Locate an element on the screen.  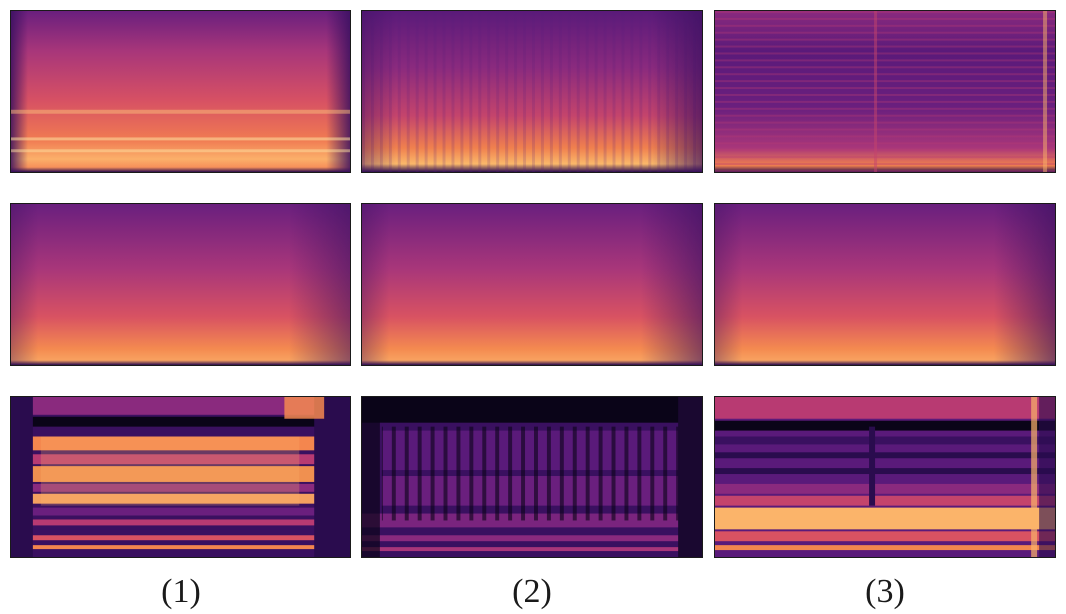
spectrogram-r1c3 is located at coordinates (885, 91).